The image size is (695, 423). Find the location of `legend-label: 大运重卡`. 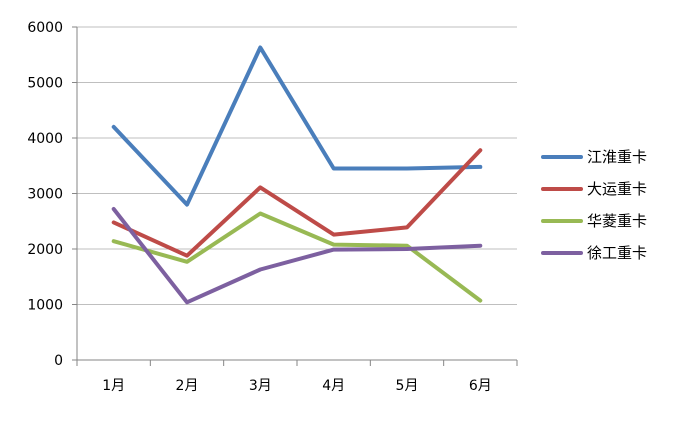

legend-label: 大运重卡 is located at coordinates (617, 189).